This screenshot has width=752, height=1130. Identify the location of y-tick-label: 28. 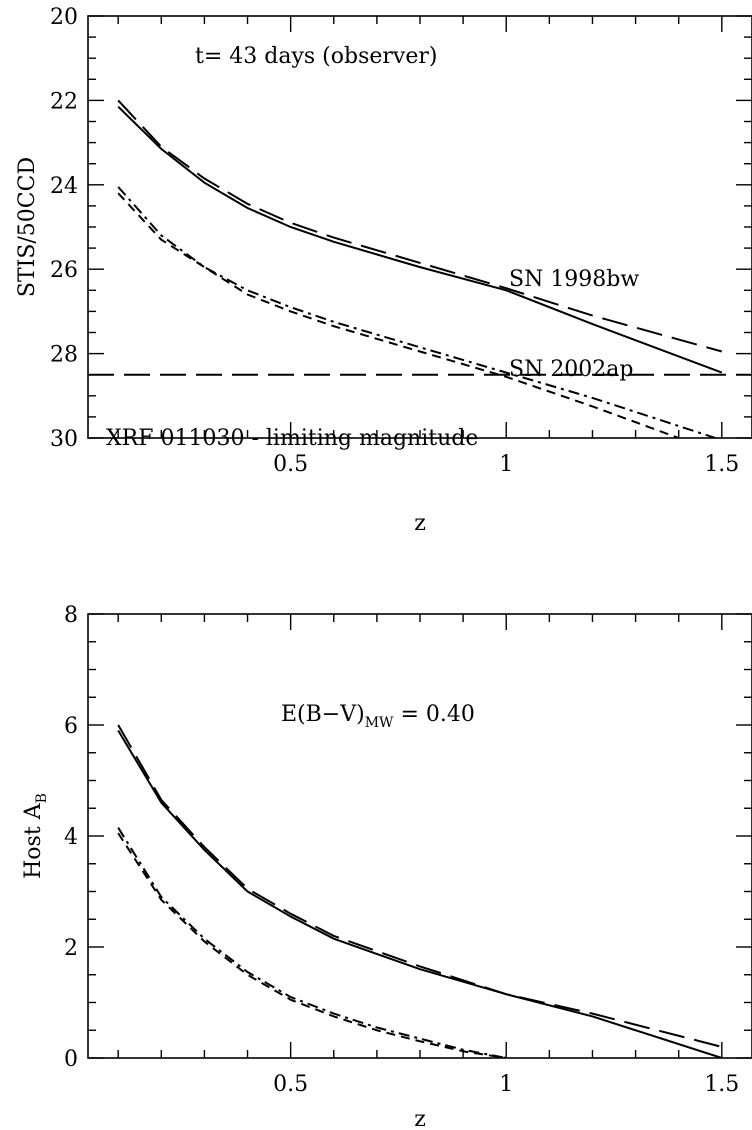
(64, 355).